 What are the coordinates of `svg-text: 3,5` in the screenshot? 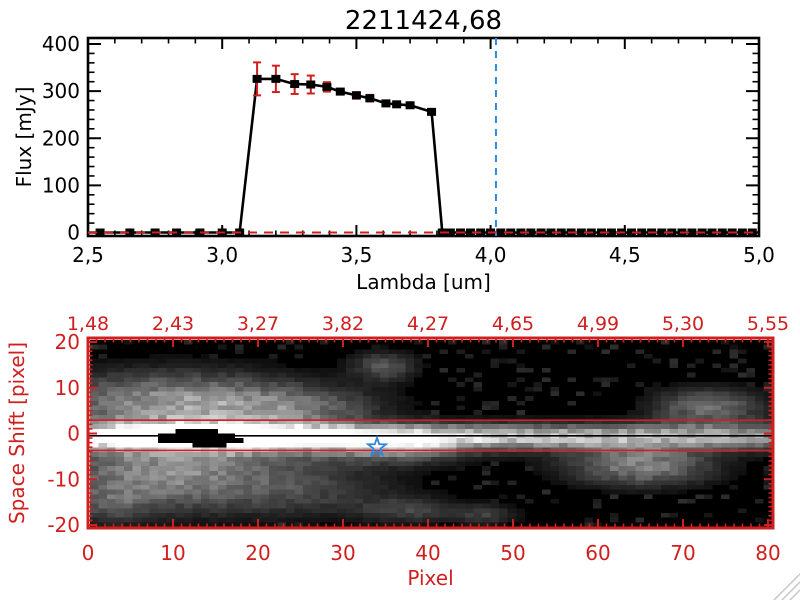 It's located at (356, 255).